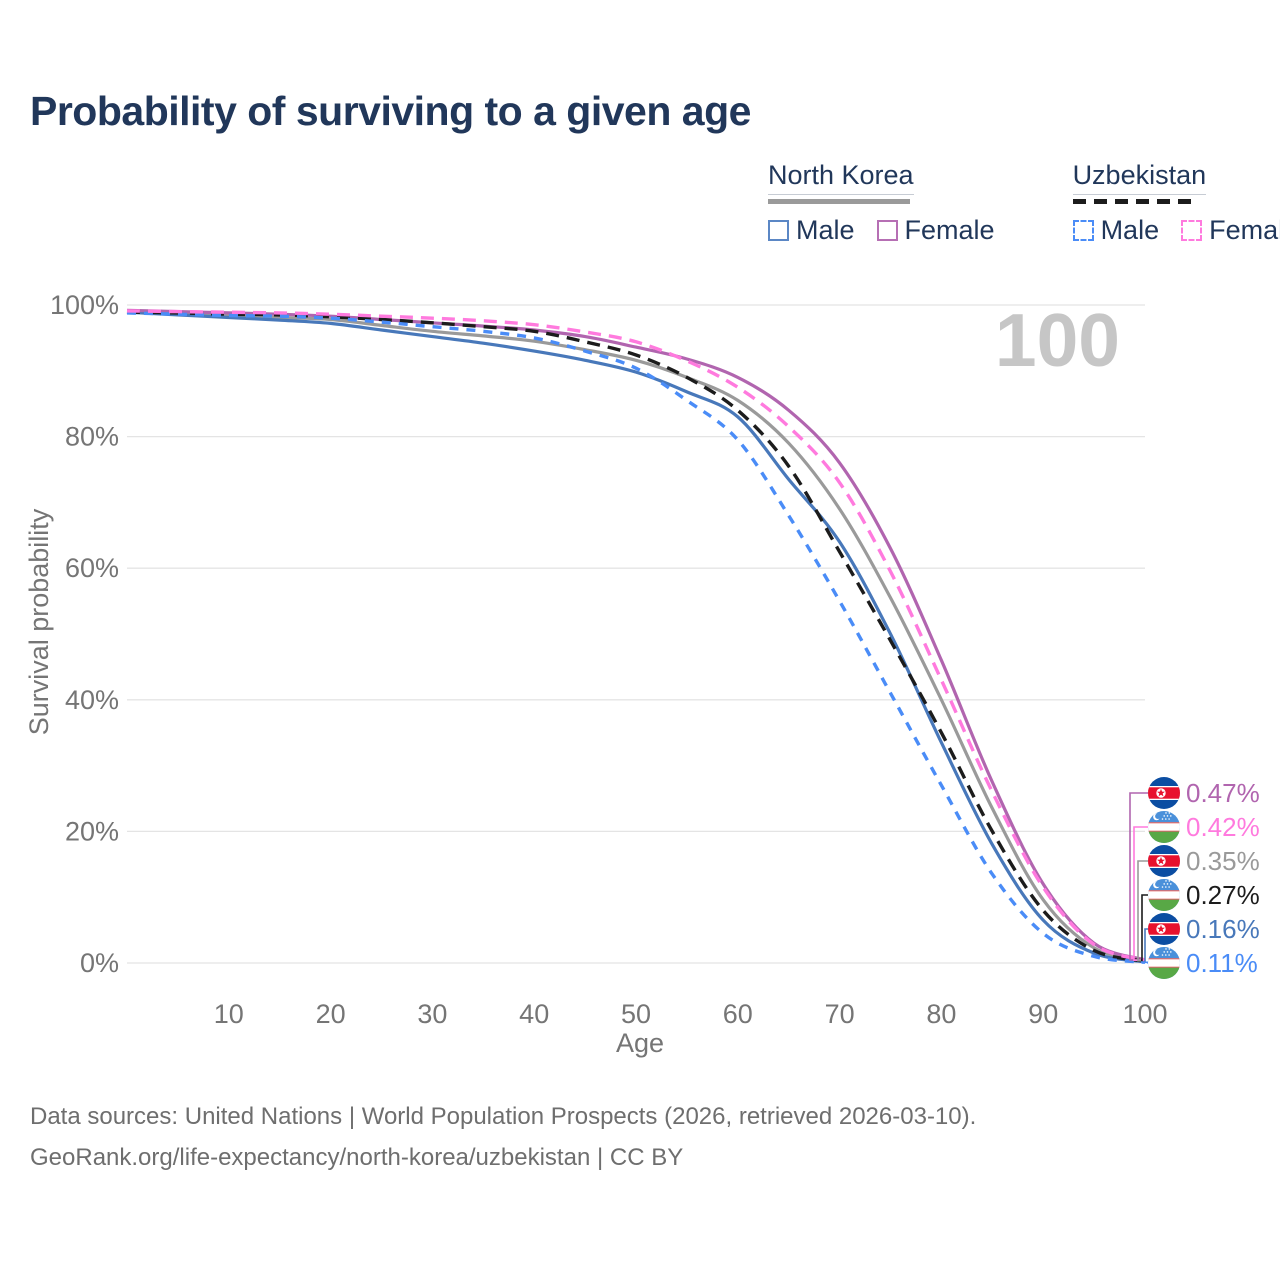 This screenshot has width=1280, height=1280. What do you see at coordinates (778, 230) in the screenshot?
I see `north-korea-male-checkbox` at bounding box center [778, 230].